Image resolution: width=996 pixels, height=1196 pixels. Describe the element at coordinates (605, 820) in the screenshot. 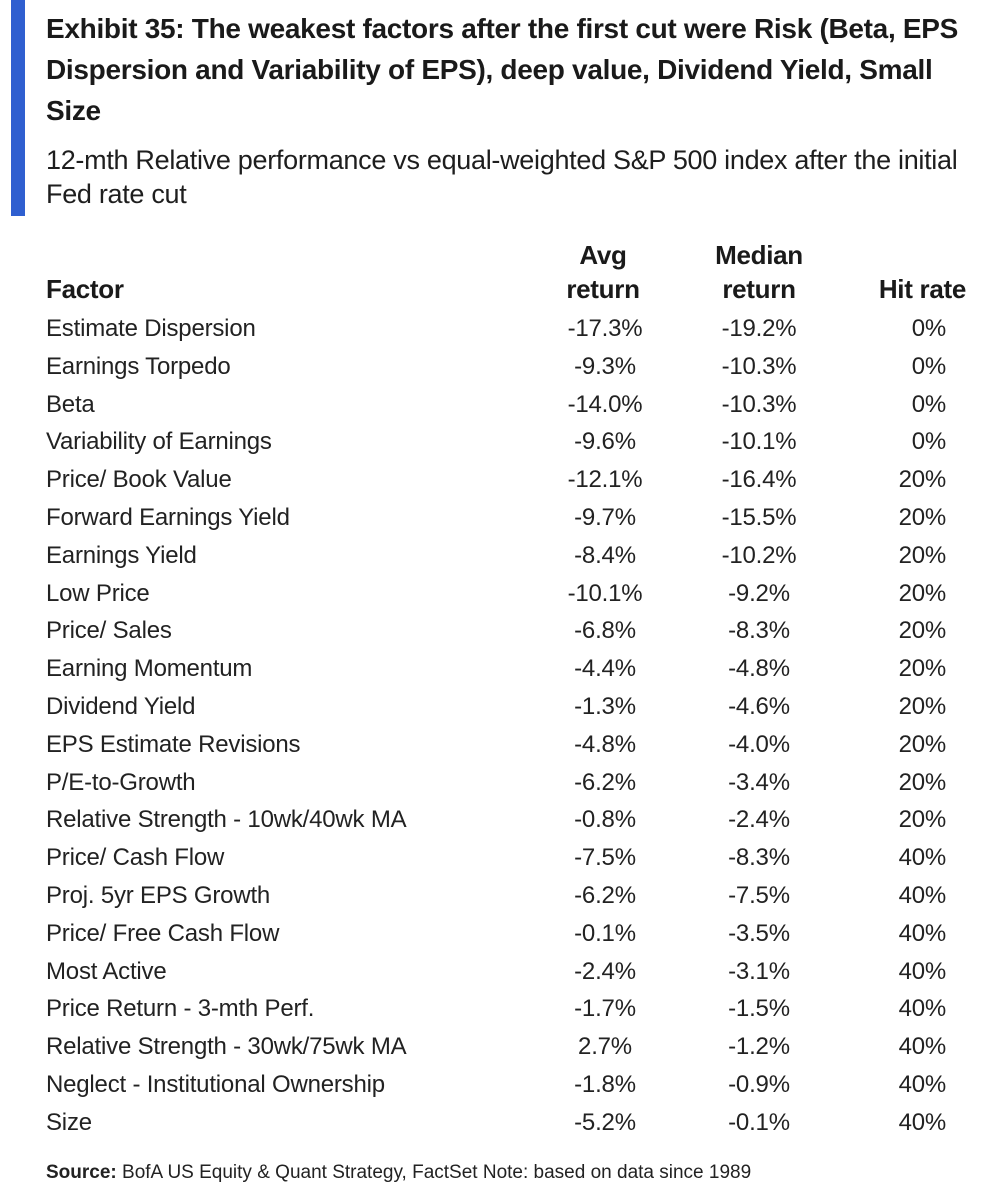

I see `avg-return-value: -0.8%` at that location.